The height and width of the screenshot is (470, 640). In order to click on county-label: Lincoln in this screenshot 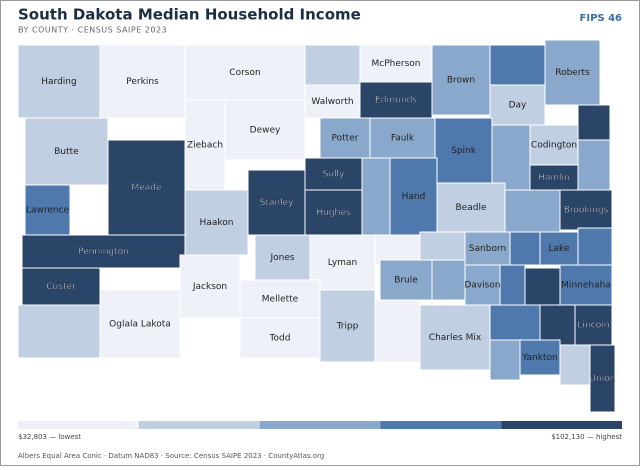, I will do `click(594, 326)`.